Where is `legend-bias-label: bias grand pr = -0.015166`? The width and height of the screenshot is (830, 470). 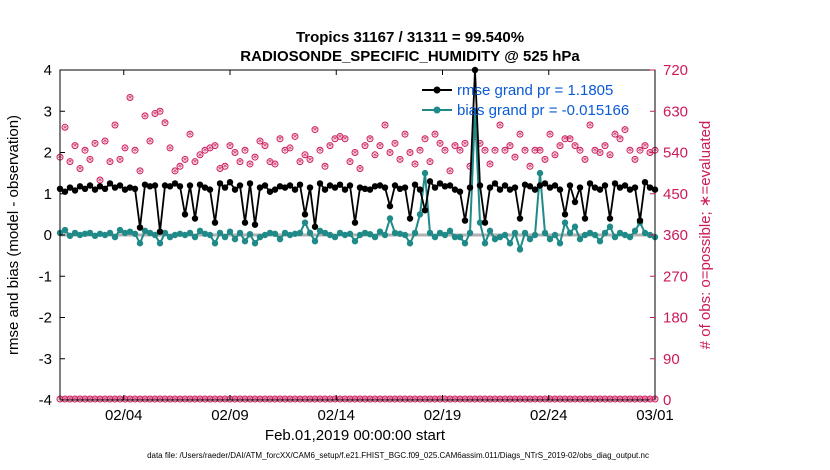 legend-bias-label: bias grand pr = -0.015166 is located at coordinates (543, 110).